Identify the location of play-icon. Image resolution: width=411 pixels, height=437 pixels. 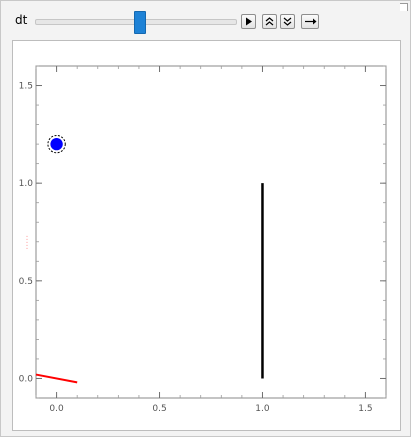
(249, 21).